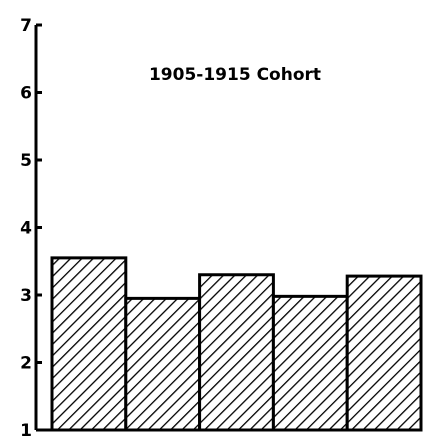 The height and width of the screenshot is (445, 427). What do you see at coordinates (26, 229) in the screenshot?
I see `y-tick-label-4: 4` at bounding box center [26, 229].